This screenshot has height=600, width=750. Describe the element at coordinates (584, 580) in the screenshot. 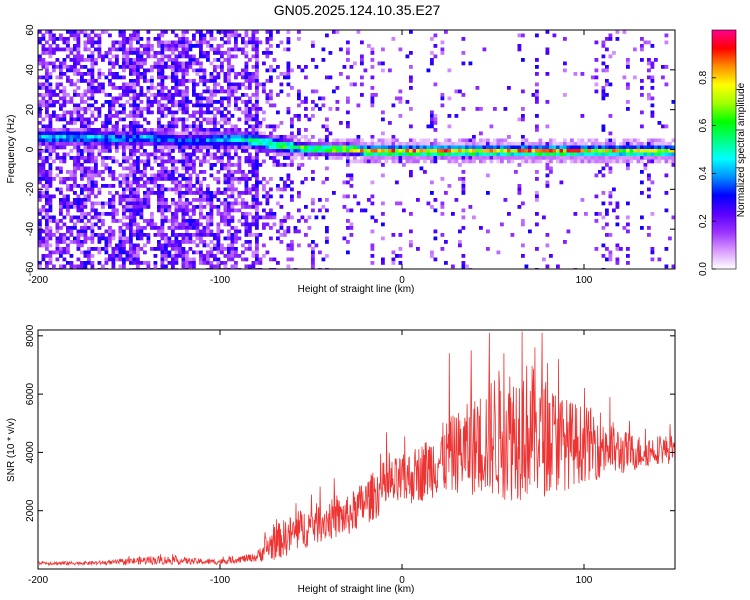

I see `snr-xtick-label: 100` at that location.